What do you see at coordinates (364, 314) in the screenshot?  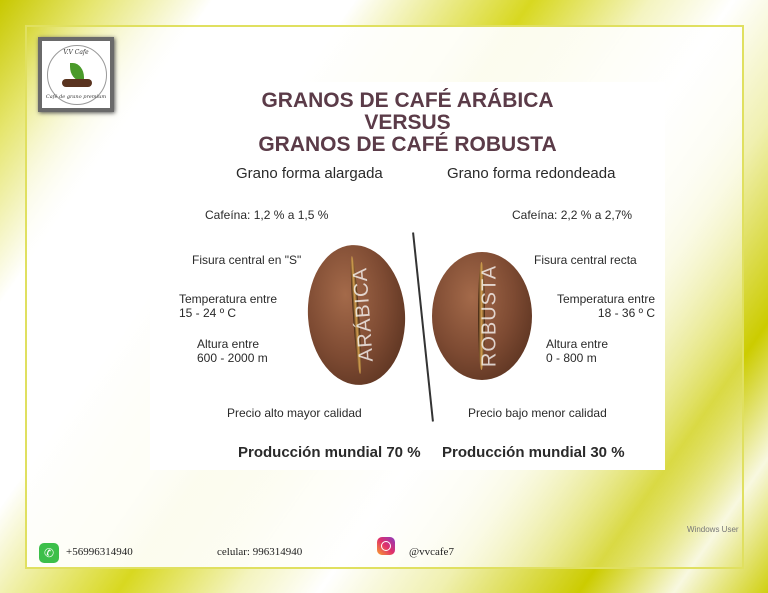 I see `arabica-bean-label: ARÁBICA` at bounding box center [364, 314].